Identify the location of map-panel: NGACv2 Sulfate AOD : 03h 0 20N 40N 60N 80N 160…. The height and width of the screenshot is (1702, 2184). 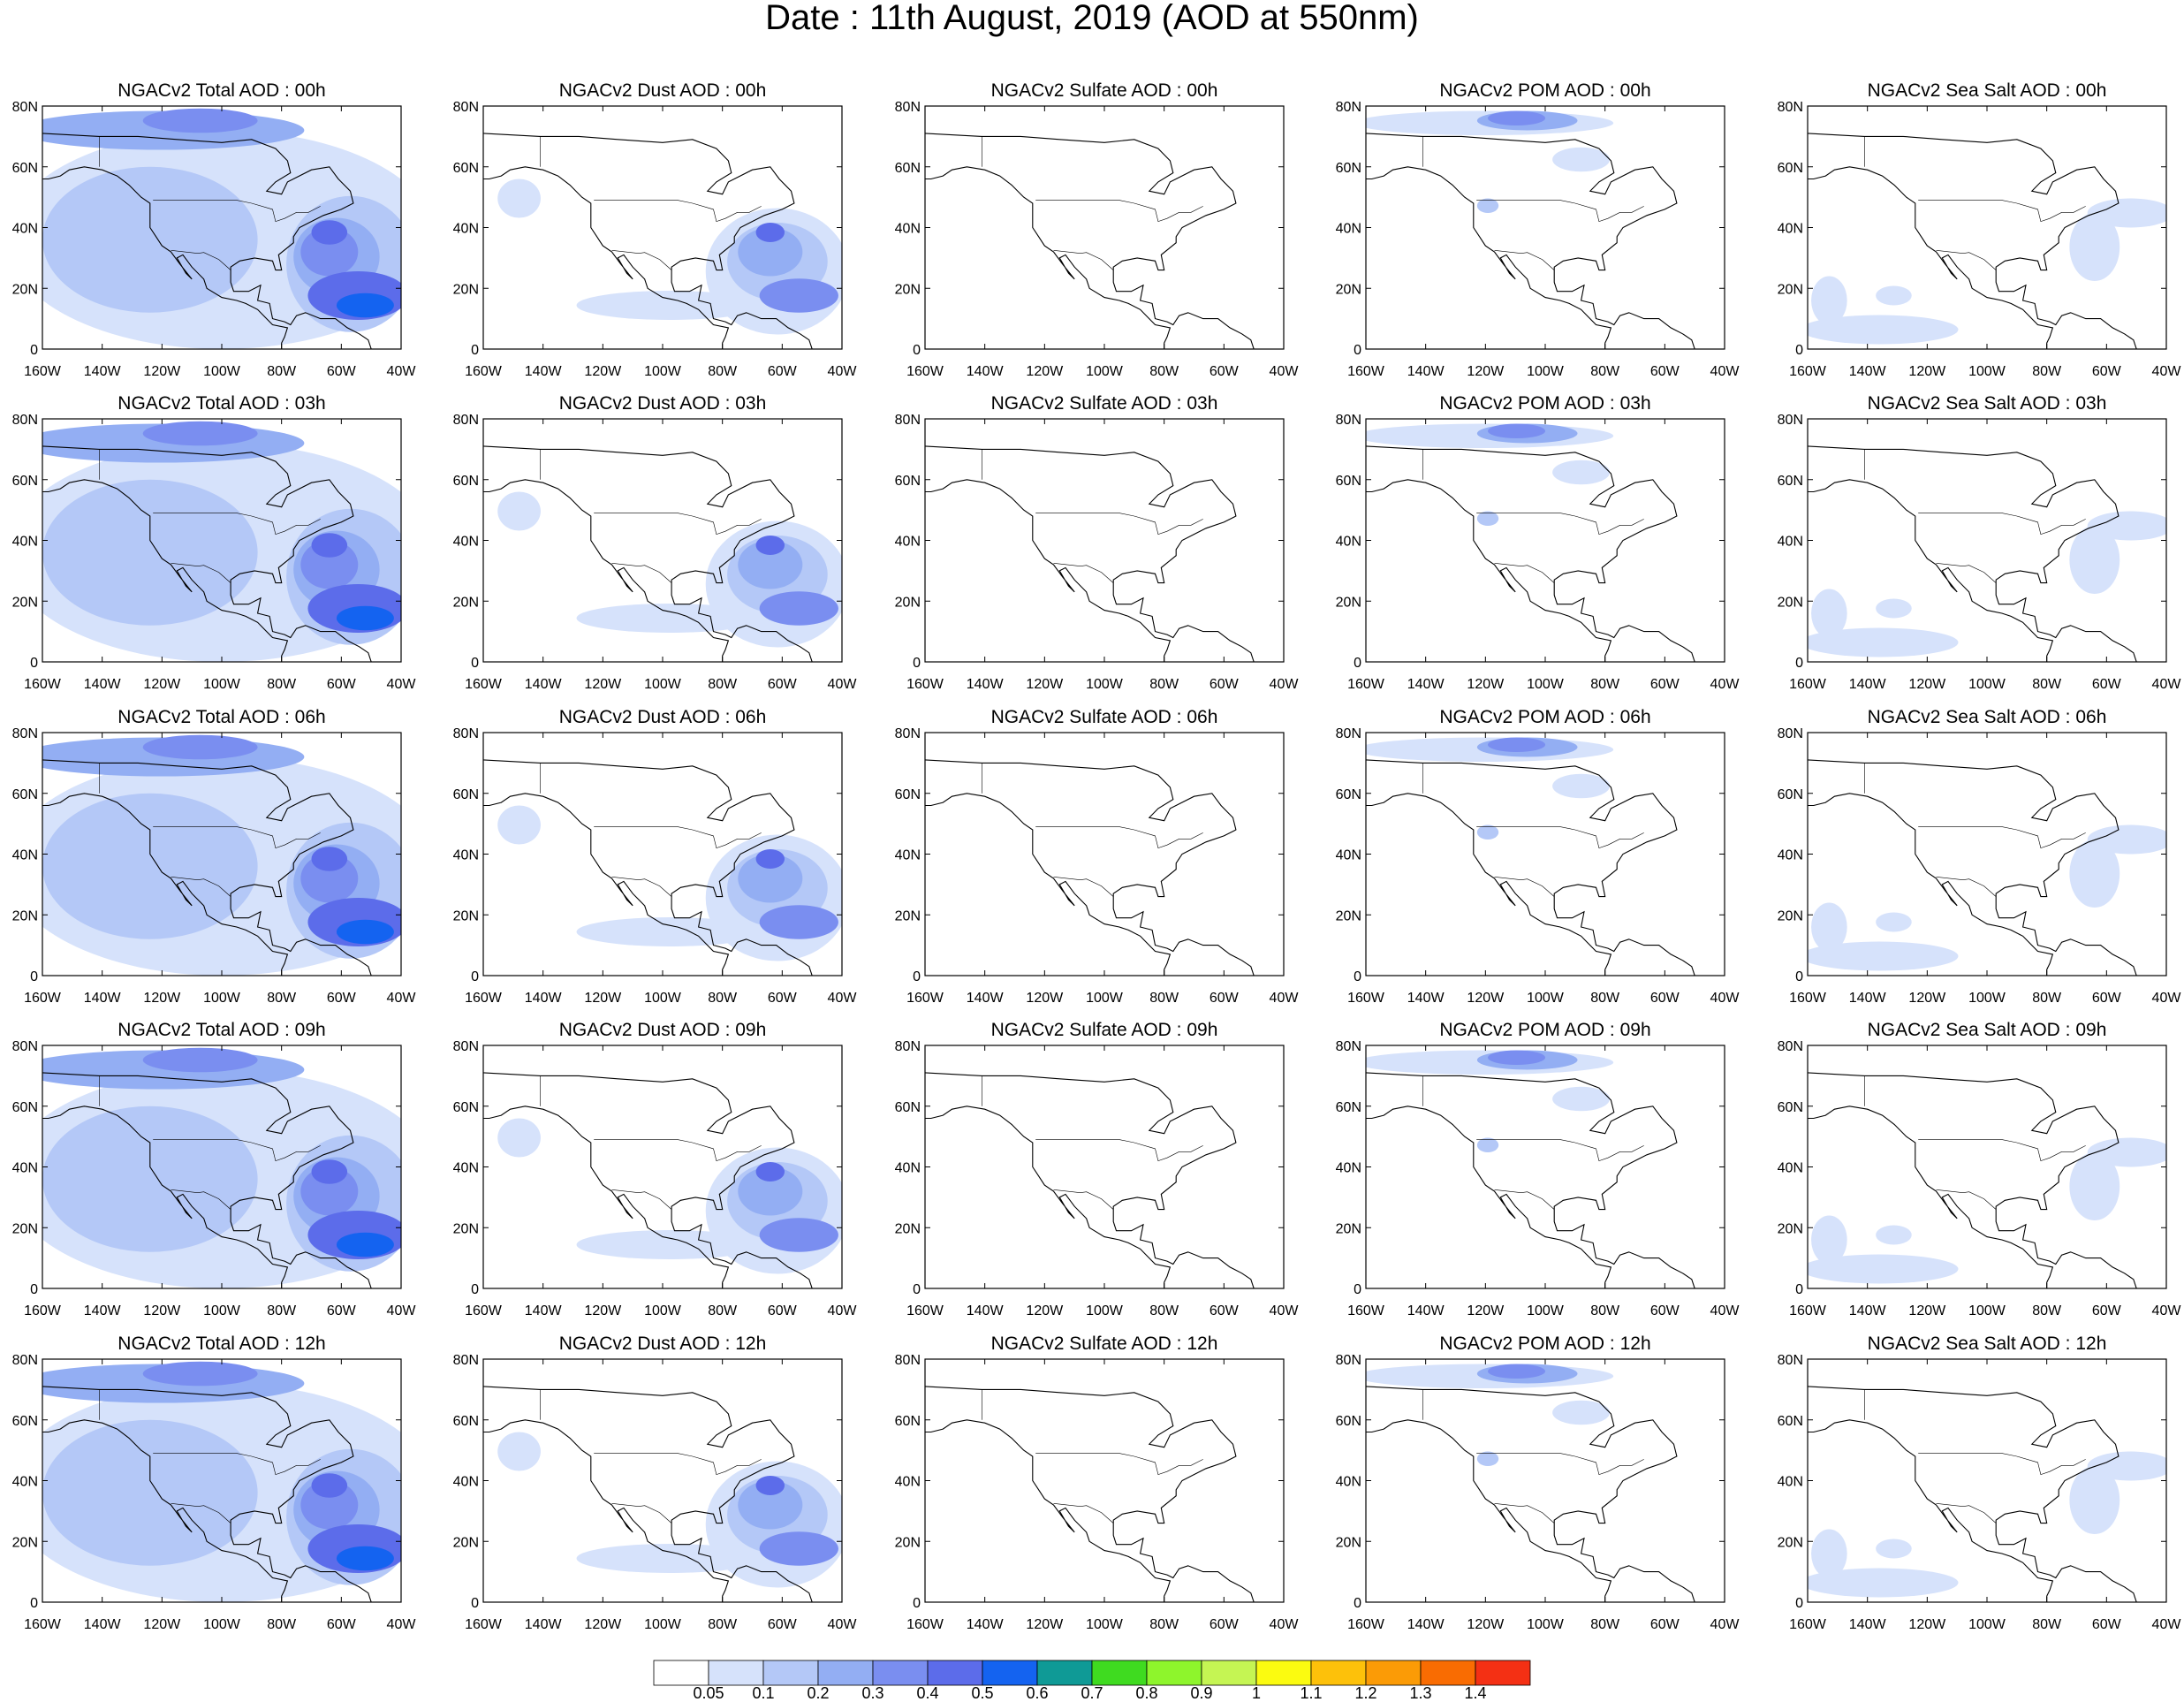
(1097, 542).